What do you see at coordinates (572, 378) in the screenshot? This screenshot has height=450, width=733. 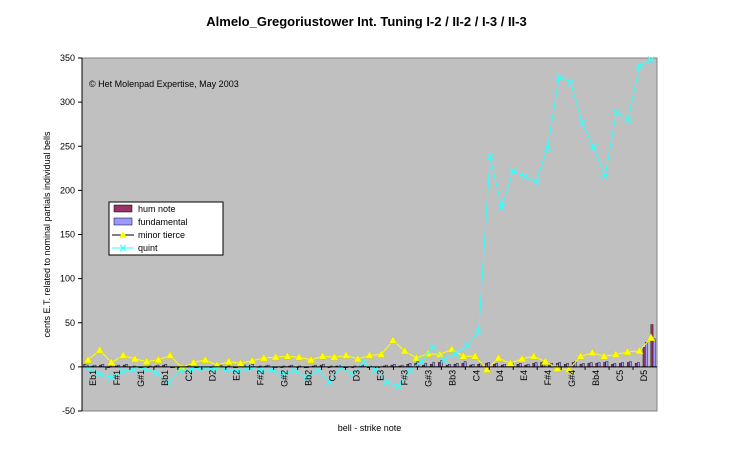 I see `x-tick-label: G#4` at bounding box center [572, 378].